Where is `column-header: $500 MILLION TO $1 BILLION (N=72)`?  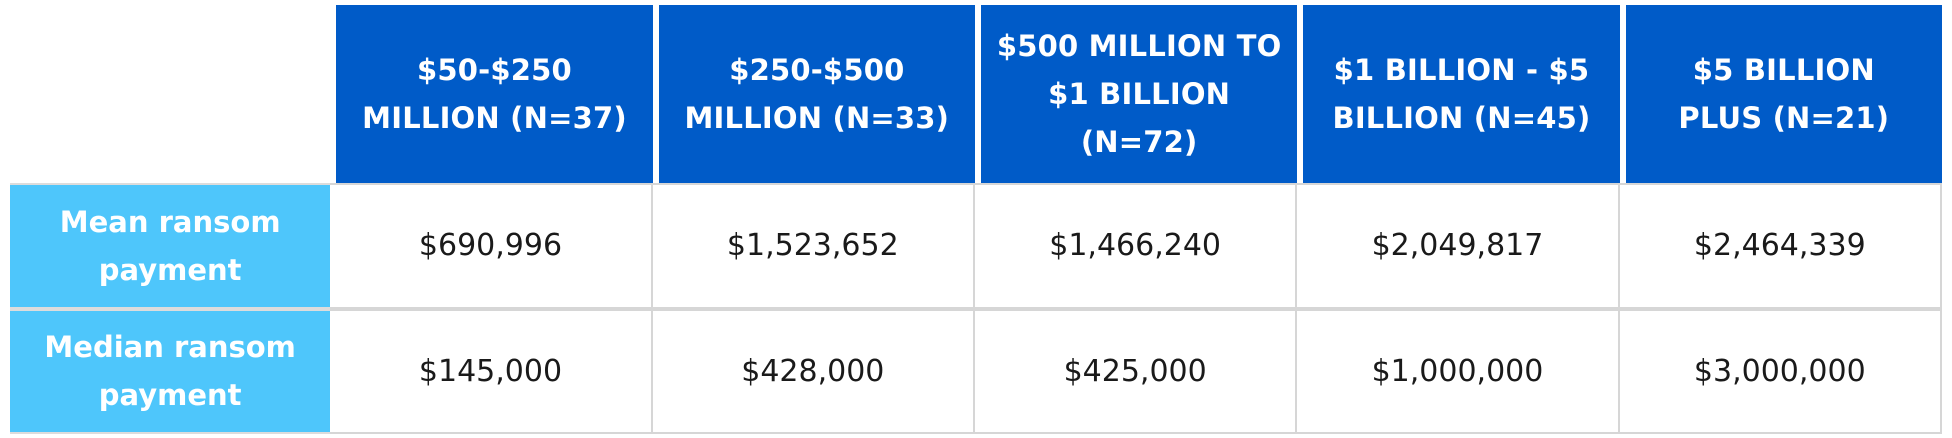 column-header: $500 MILLION TO $1 BILLION (N=72) is located at coordinates (1136, 94).